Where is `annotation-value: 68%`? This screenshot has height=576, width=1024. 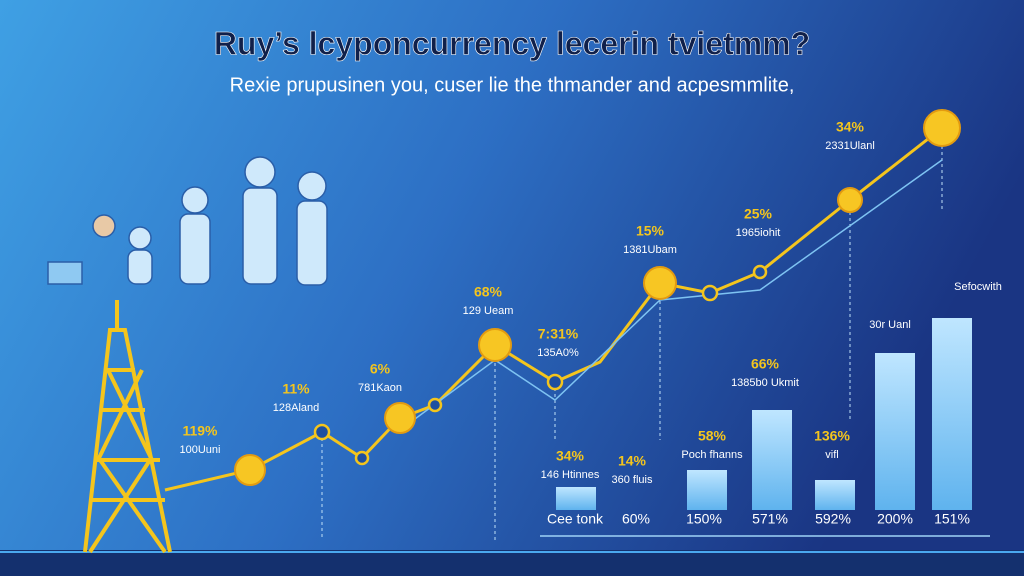 annotation-value: 68% is located at coordinates (488, 292).